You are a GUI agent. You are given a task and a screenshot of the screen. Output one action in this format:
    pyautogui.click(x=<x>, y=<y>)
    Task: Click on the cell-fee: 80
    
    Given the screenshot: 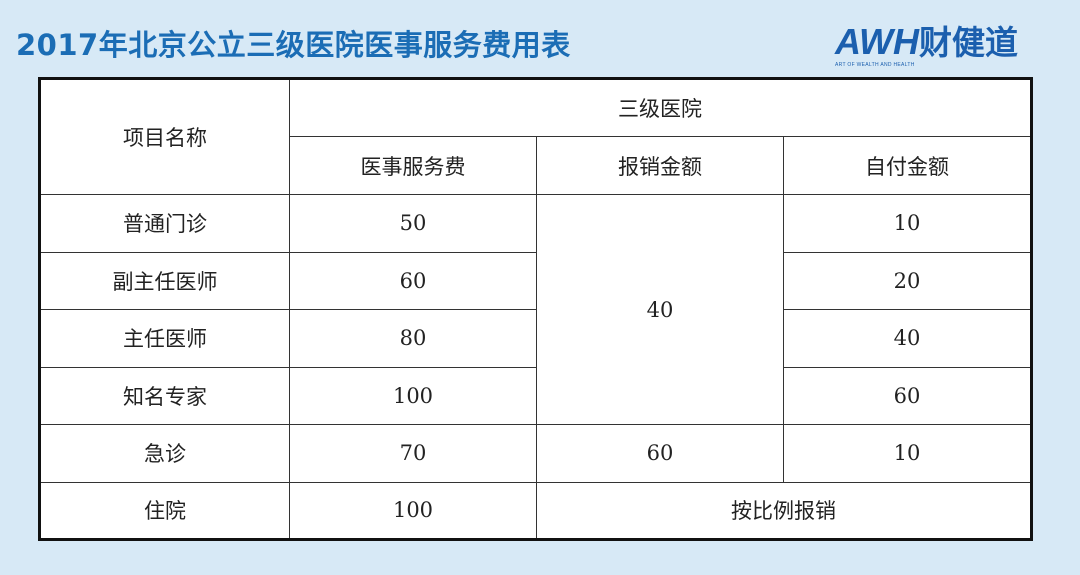 What is the action you would take?
    pyautogui.click(x=413, y=338)
    